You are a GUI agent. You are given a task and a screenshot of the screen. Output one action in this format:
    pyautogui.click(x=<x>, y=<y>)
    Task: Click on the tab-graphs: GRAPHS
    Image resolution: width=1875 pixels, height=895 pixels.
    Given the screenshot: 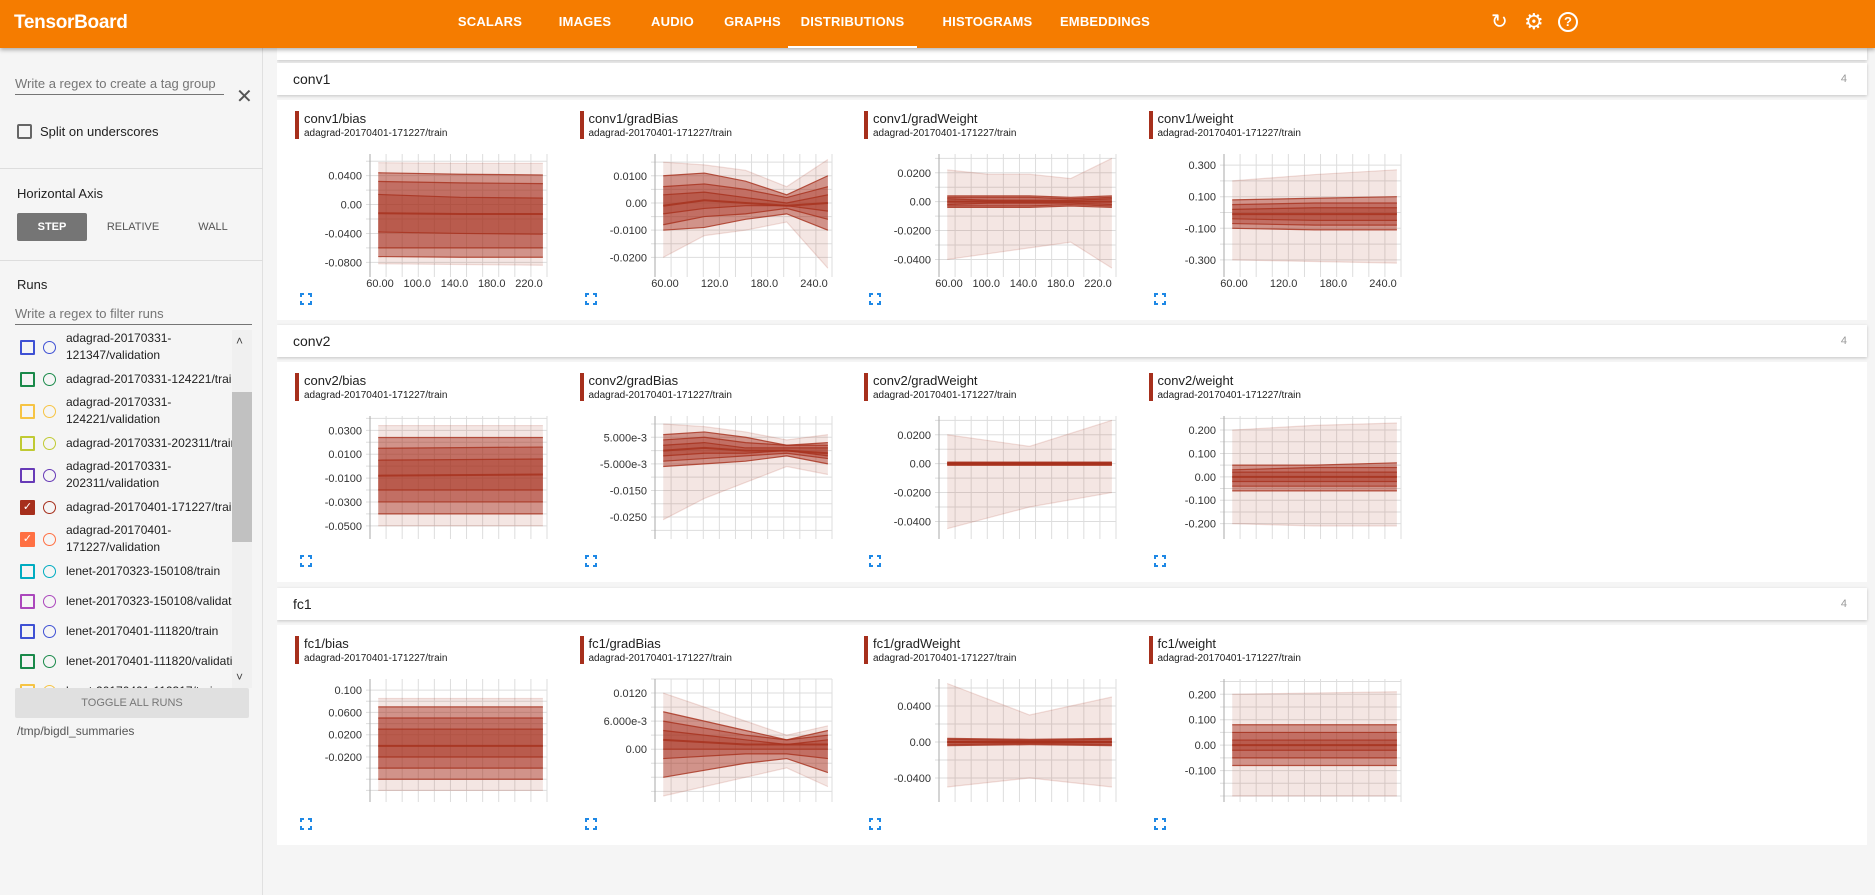 What is the action you would take?
    pyautogui.click(x=752, y=21)
    